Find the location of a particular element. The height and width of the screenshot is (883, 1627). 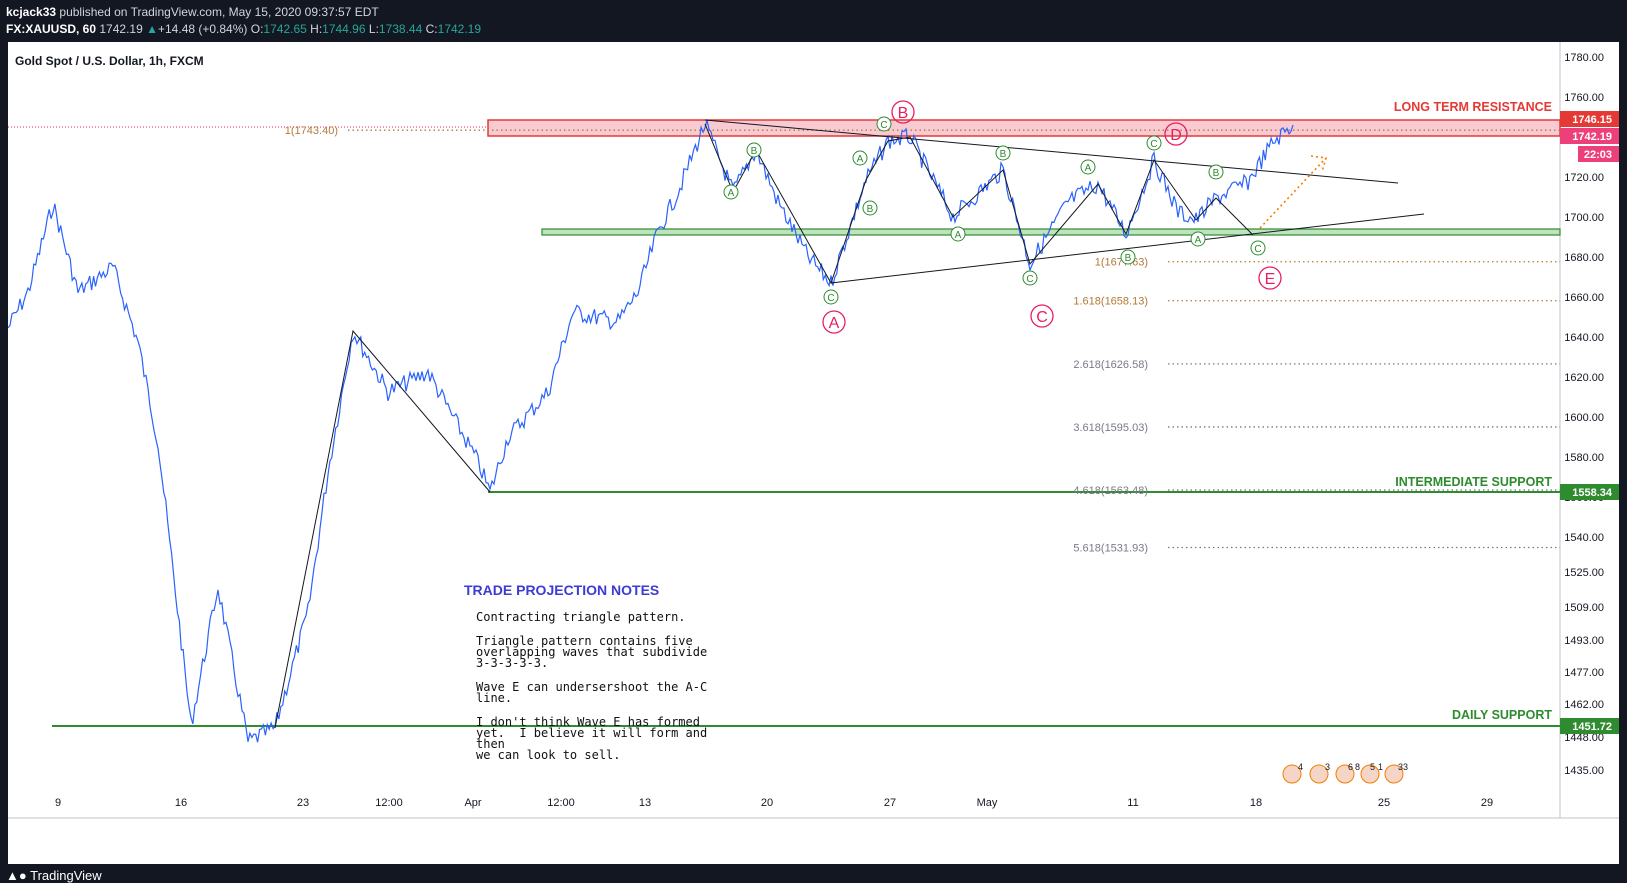

open-label: O: is located at coordinates (257, 29).